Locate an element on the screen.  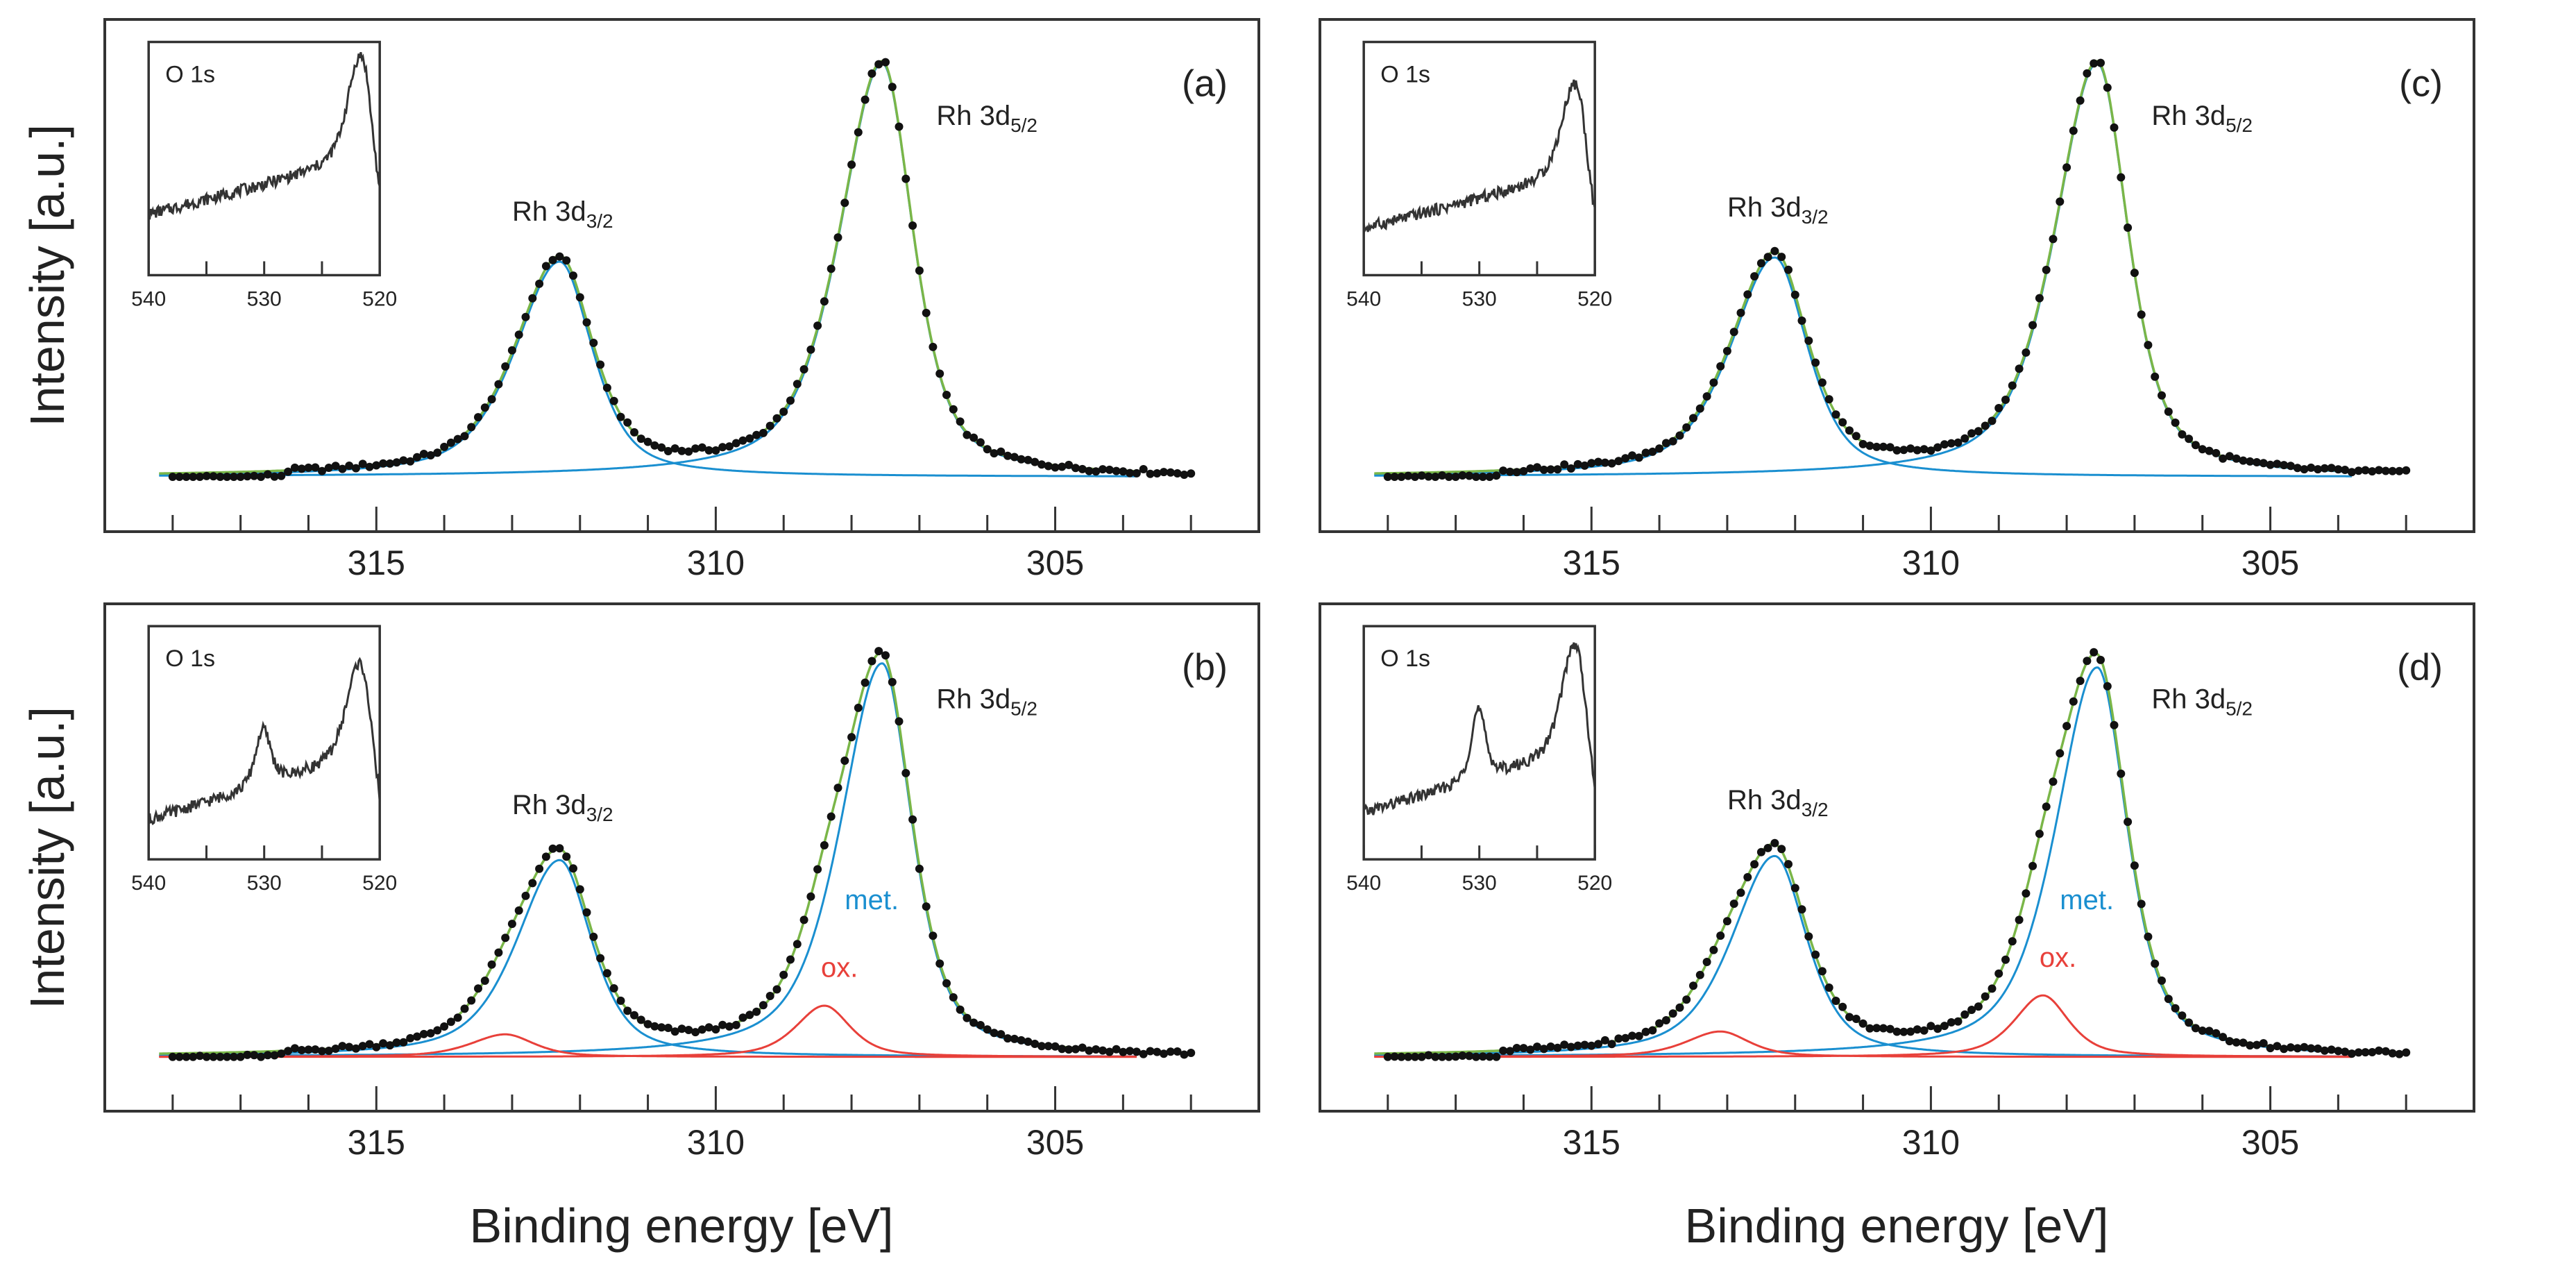
x-tick-label: 310 is located at coordinates (1931, 563).